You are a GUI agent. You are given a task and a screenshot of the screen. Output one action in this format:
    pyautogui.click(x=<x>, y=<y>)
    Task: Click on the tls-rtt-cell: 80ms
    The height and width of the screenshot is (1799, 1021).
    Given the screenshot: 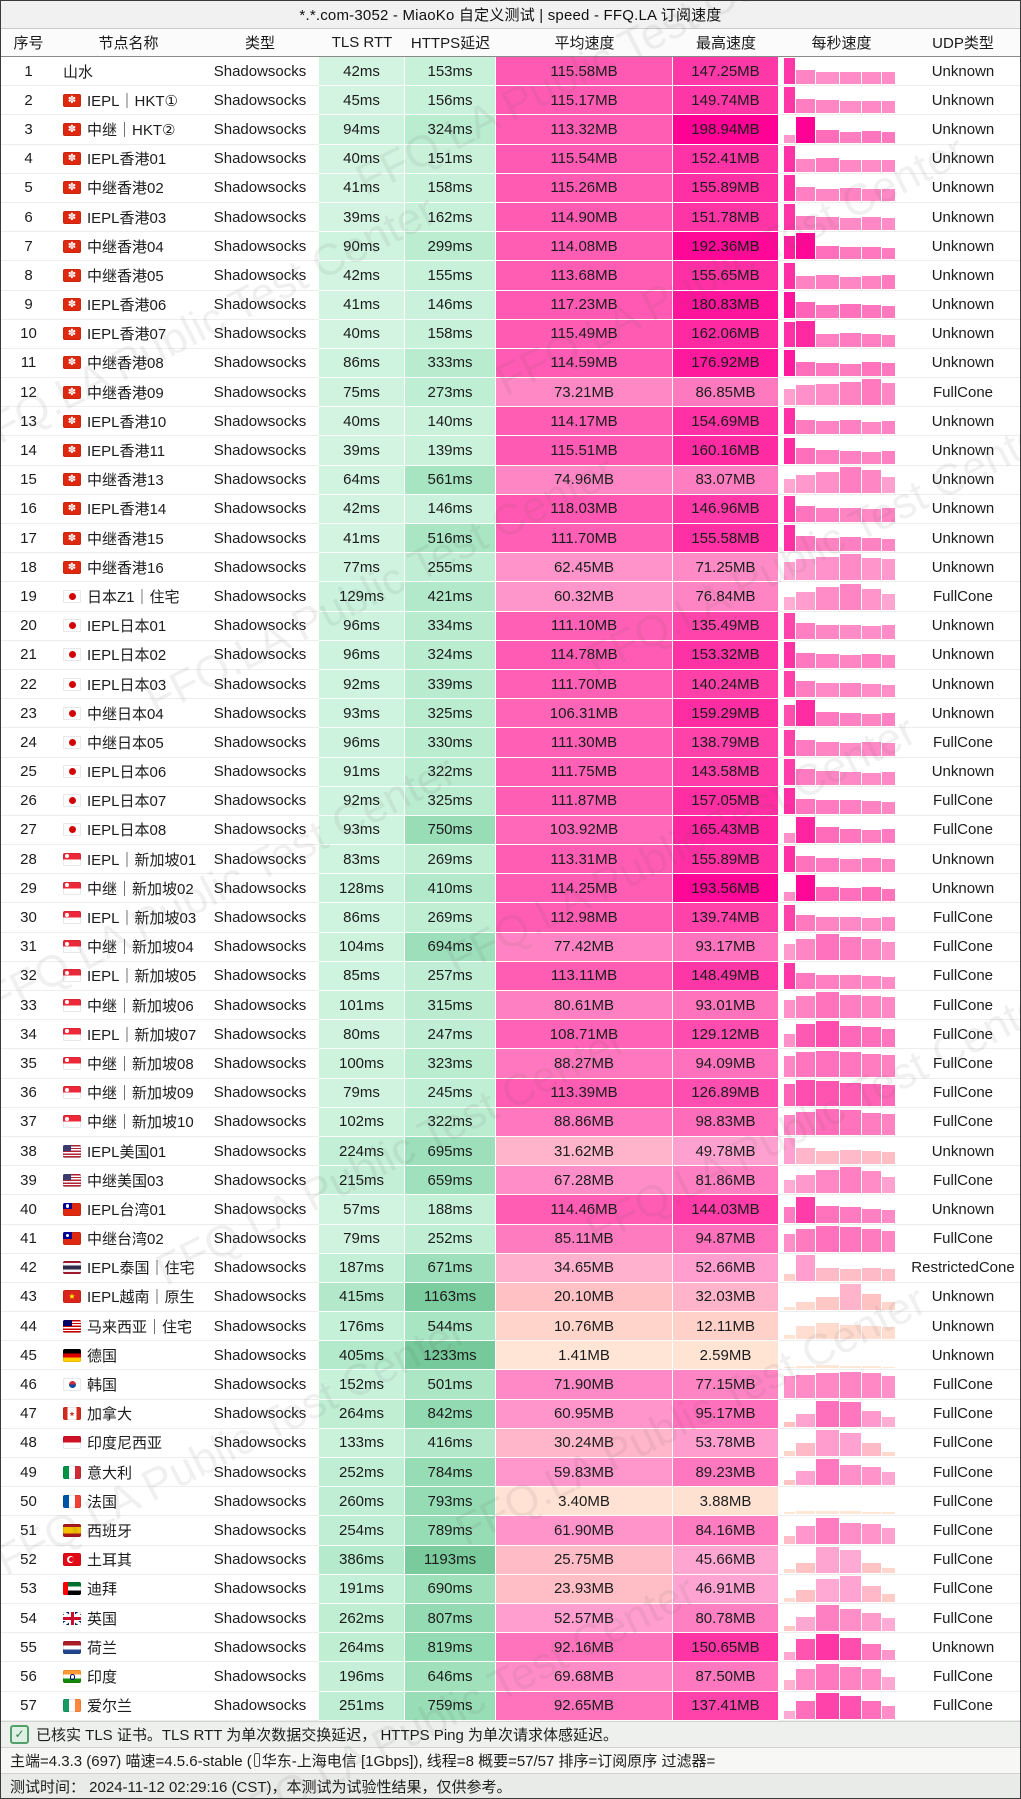 What is the action you would take?
    pyautogui.click(x=362, y=1035)
    